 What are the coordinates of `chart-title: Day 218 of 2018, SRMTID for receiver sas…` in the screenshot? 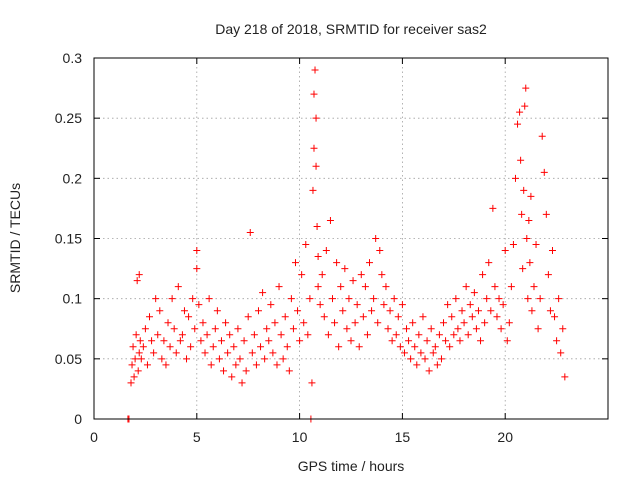 It's located at (351, 29).